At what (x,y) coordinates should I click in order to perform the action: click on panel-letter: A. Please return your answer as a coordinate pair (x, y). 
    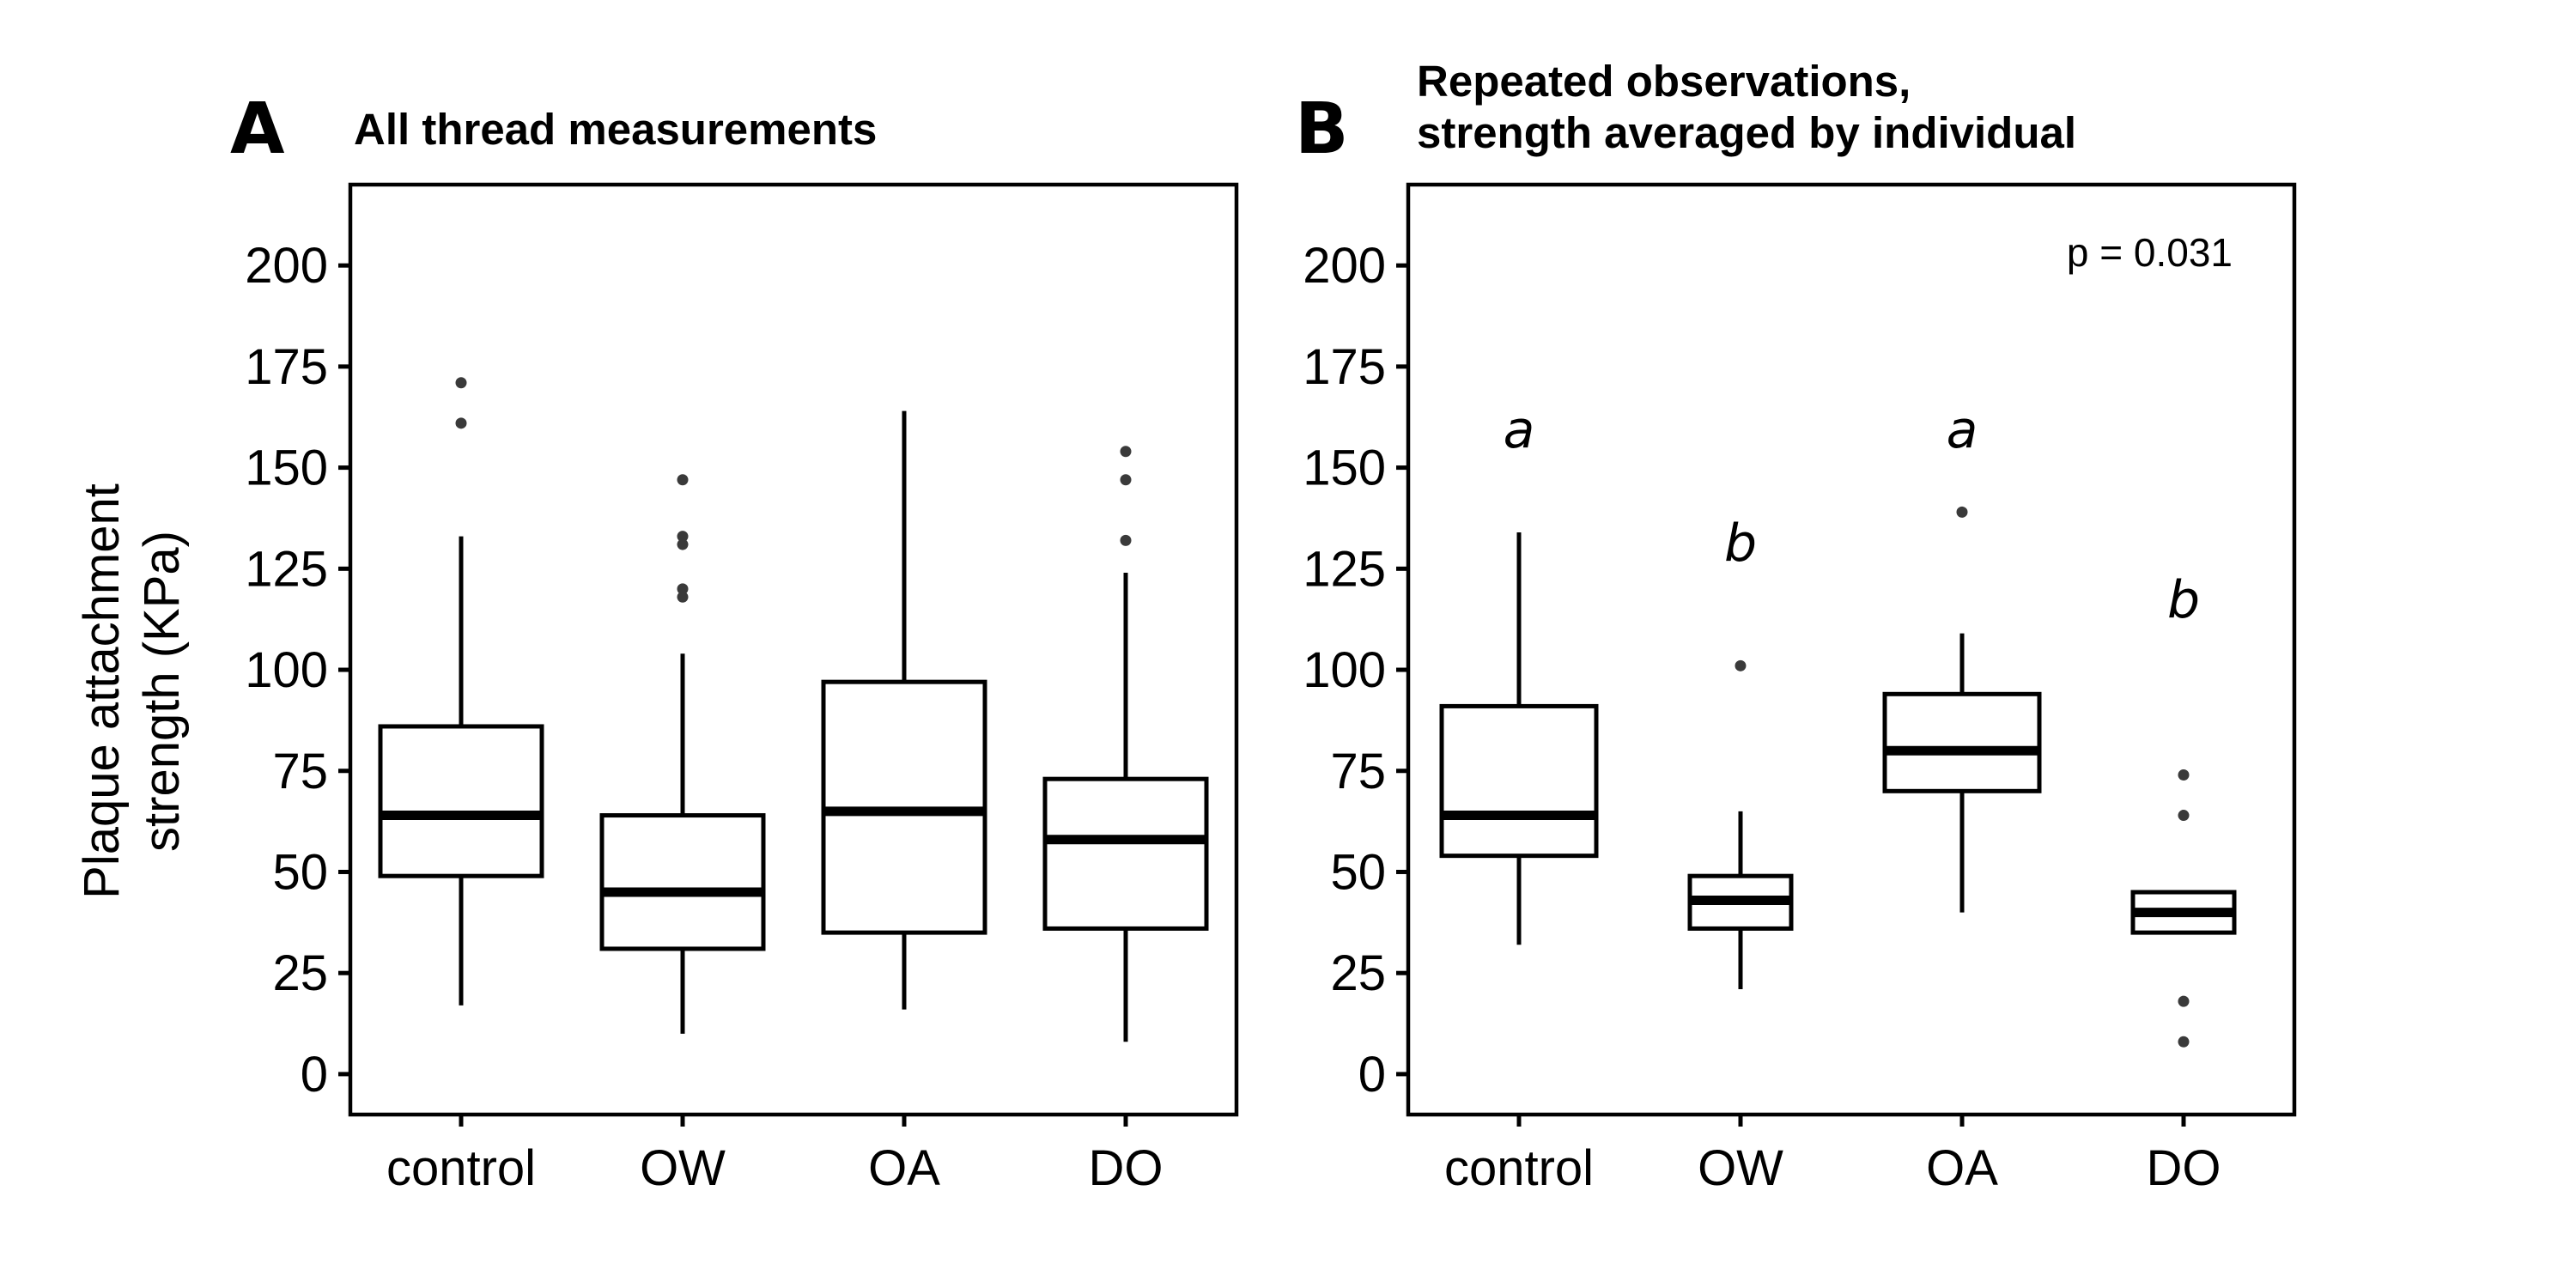
    Looking at the image, I should click on (258, 129).